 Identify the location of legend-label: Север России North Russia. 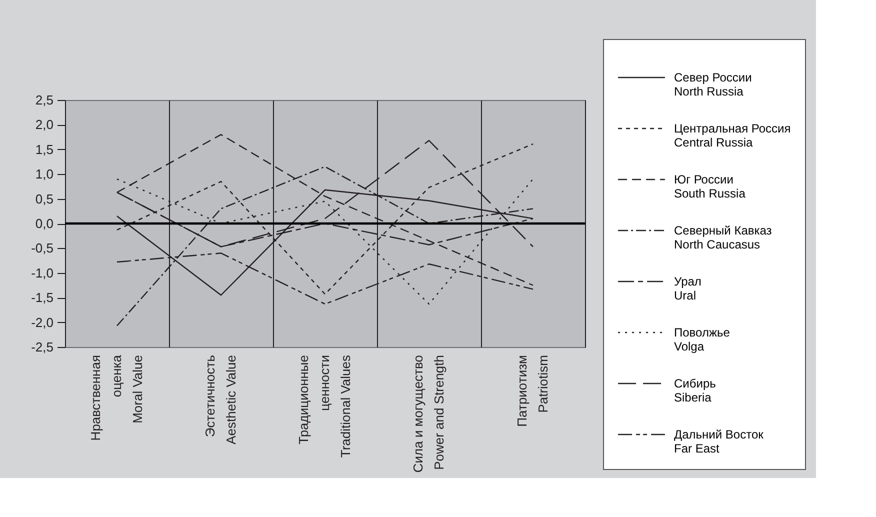
(713, 84).